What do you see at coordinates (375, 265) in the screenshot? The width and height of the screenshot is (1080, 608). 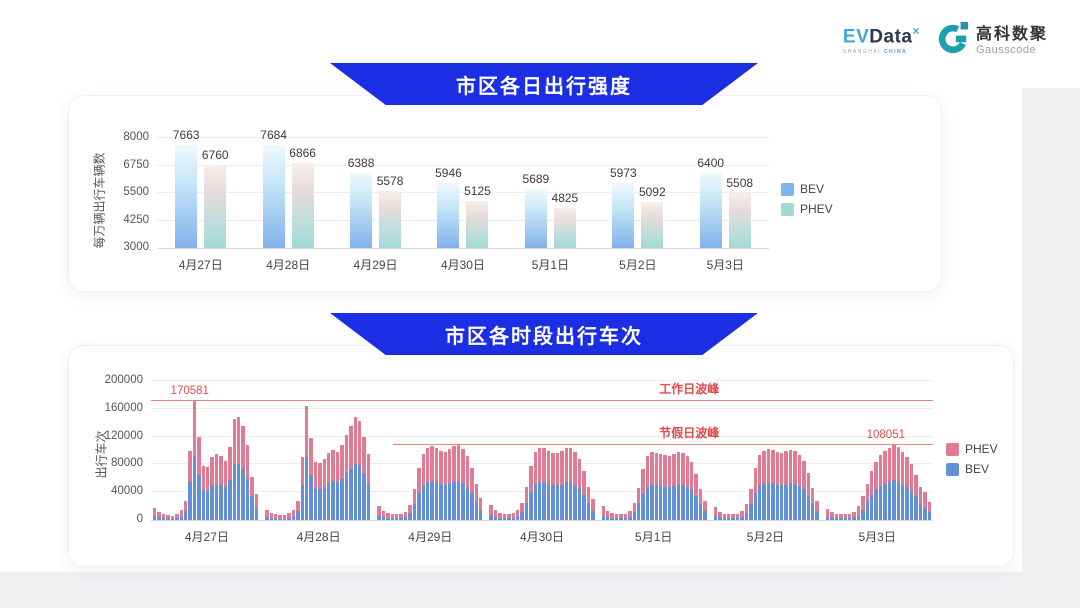 I see `x-axis-date-label: 4月29日` at bounding box center [375, 265].